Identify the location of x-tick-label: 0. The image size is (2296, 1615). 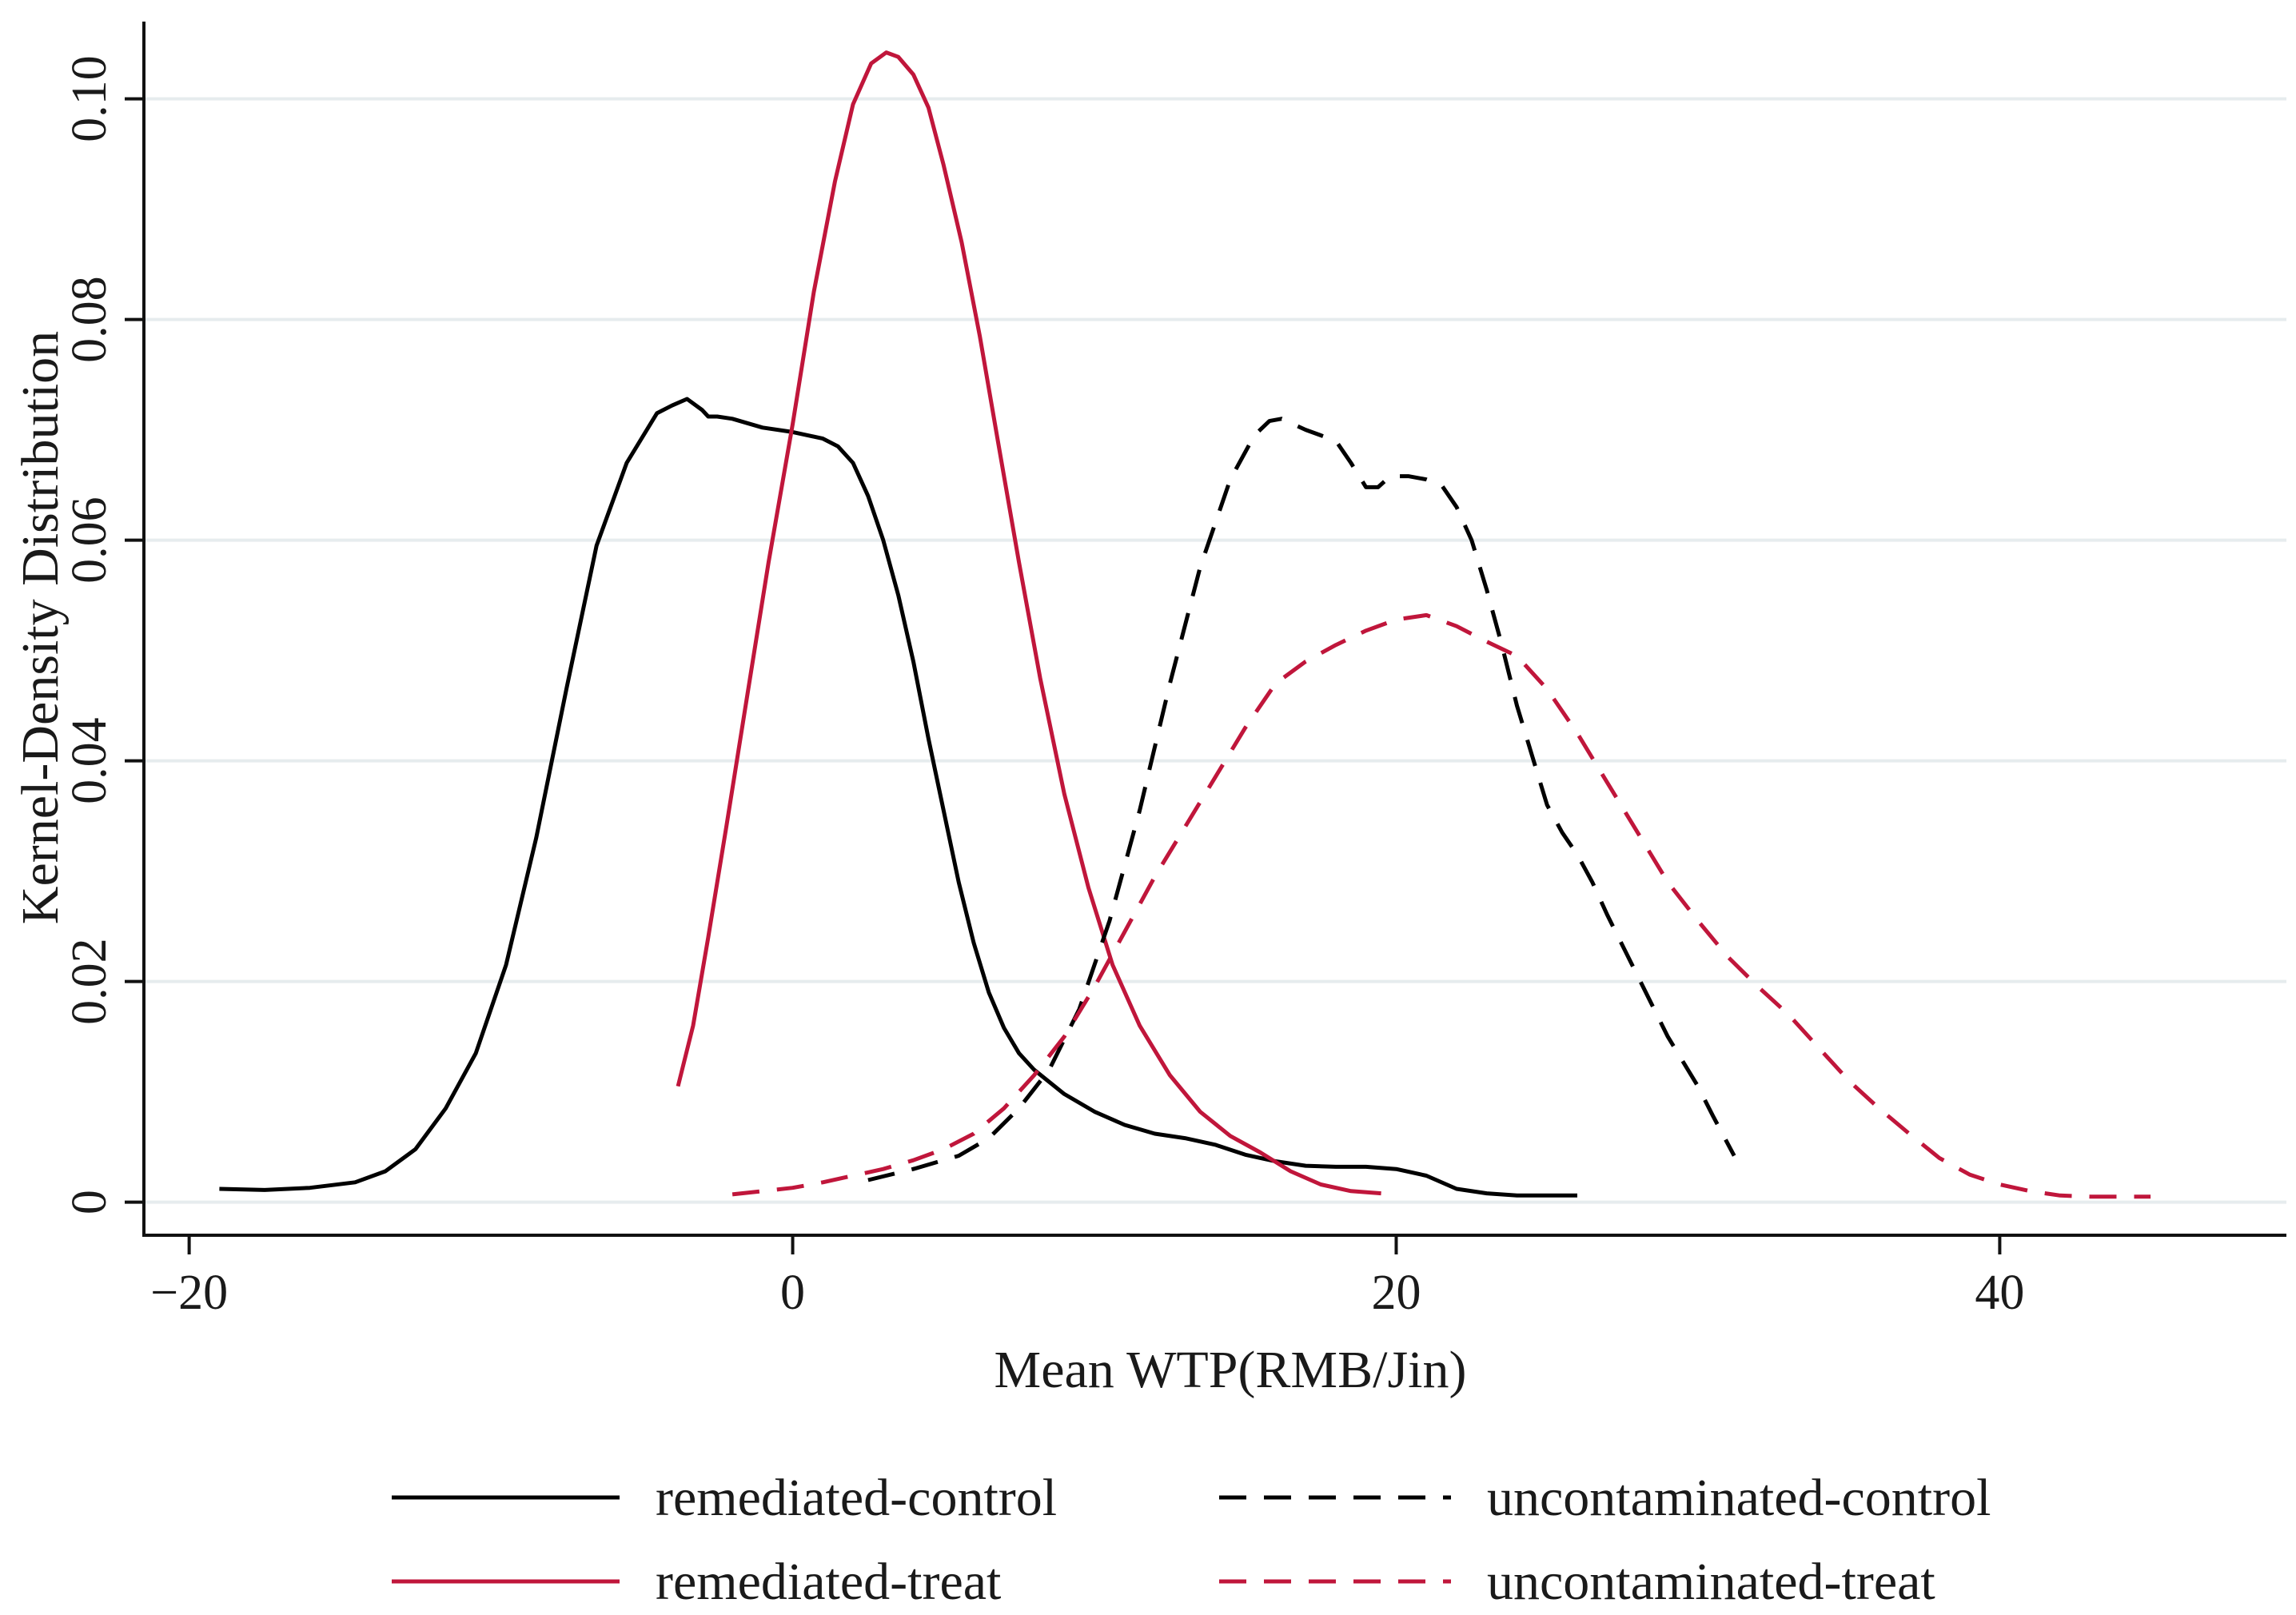
(792, 1293).